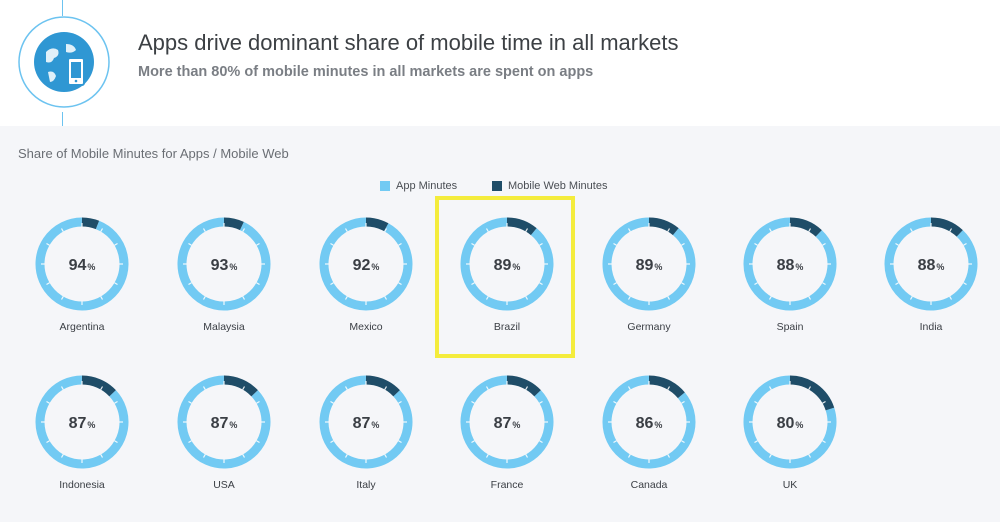 The height and width of the screenshot is (522, 1000). I want to click on donut-app-arc-mexico, so click(366, 264).